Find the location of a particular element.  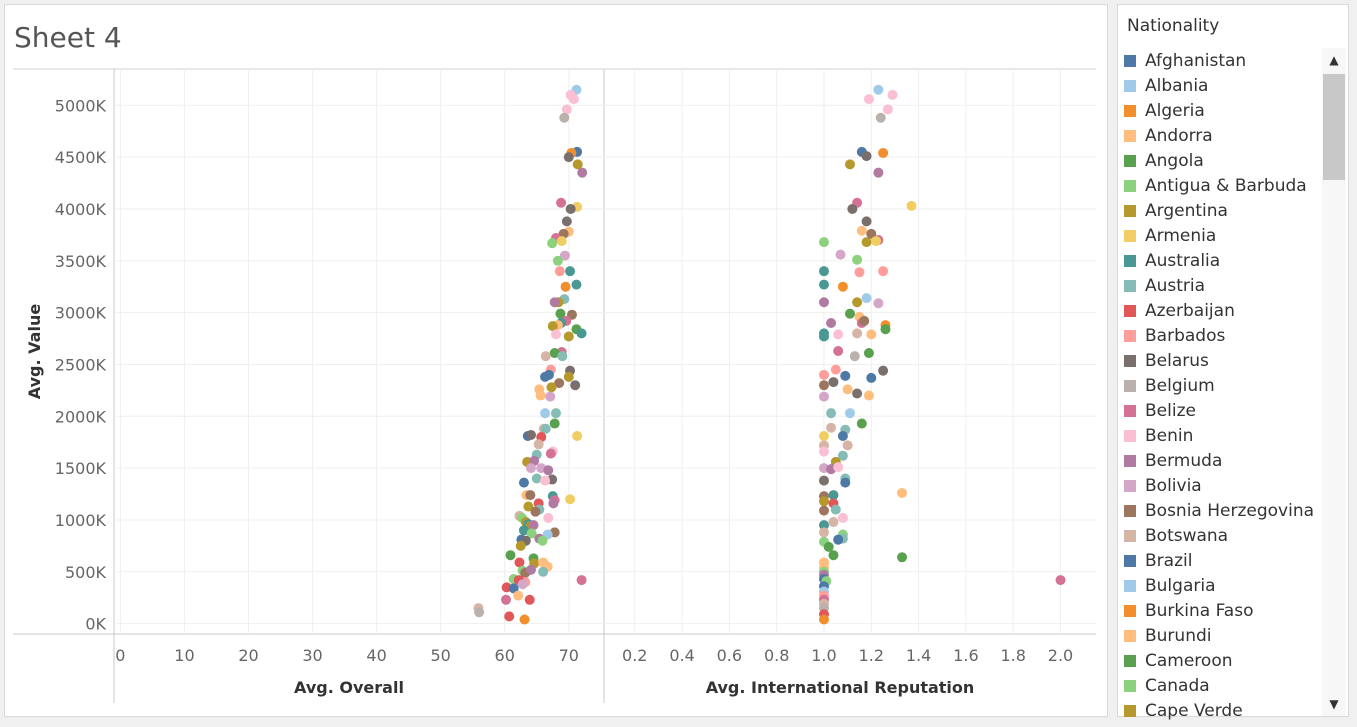

x-tick-label: 0.8 is located at coordinates (776, 655).